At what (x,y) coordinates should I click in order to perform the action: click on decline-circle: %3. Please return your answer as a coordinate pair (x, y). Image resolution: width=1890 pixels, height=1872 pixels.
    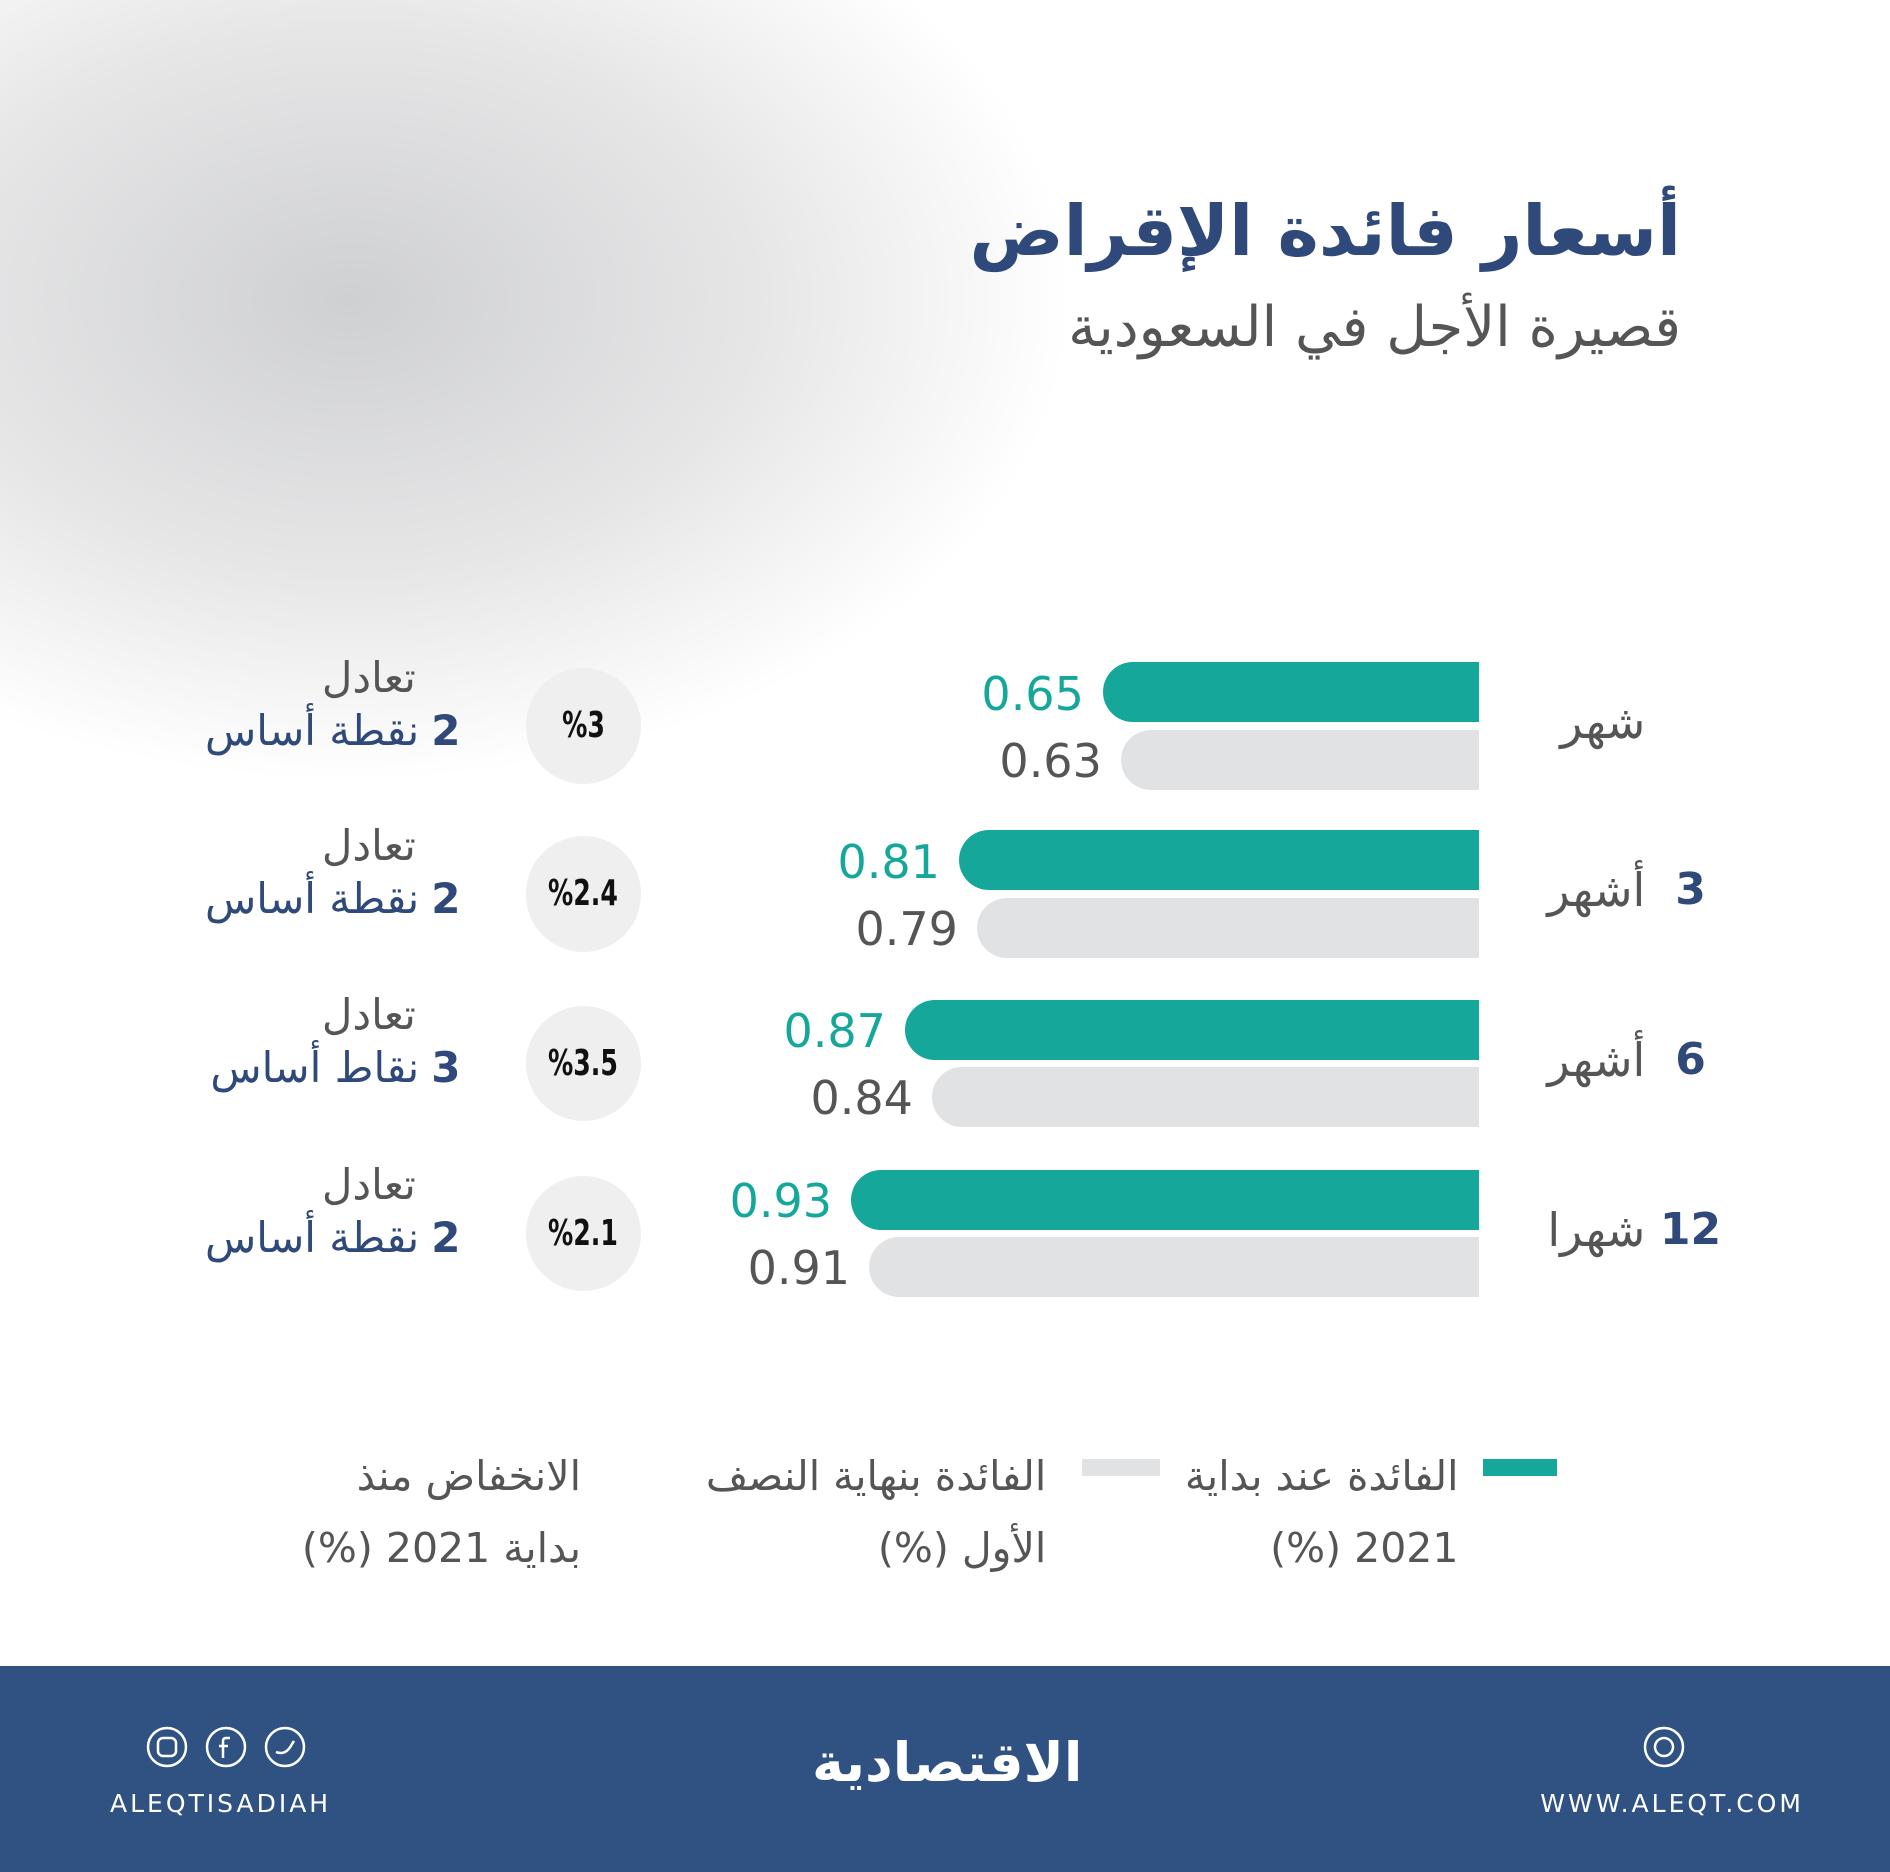
    Looking at the image, I should click on (583, 726).